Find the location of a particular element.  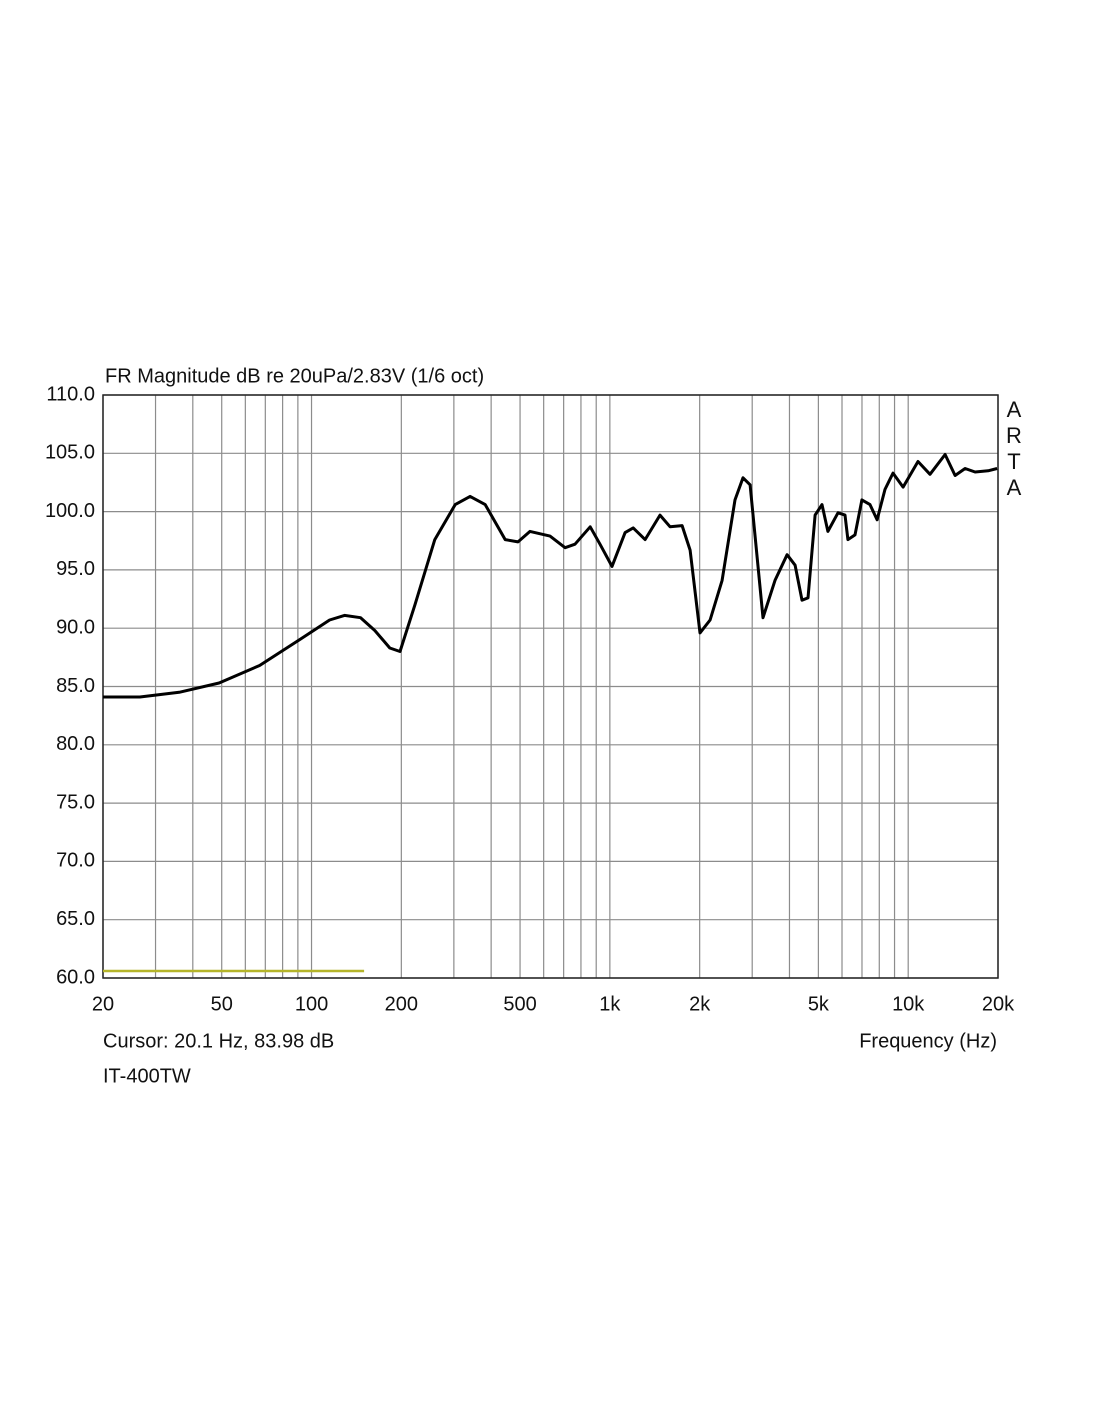

x-tick-label: 2k is located at coordinates (700, 1004).